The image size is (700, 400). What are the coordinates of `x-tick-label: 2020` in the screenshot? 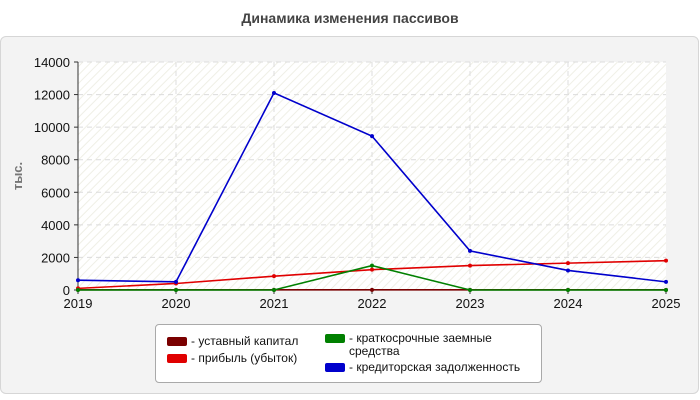 It's located at (176, 303).